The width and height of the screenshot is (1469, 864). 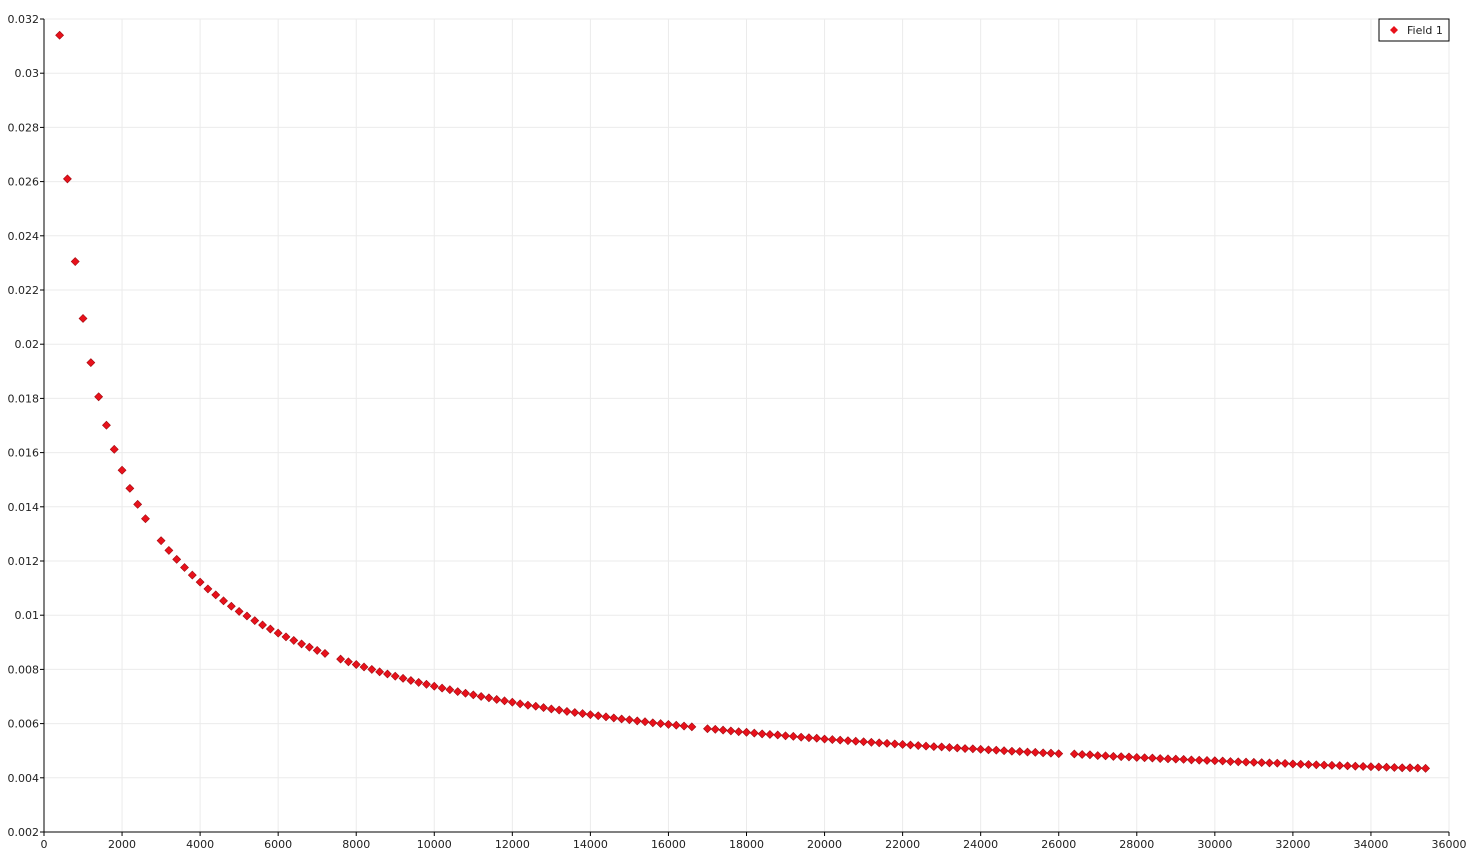 What do you see at coordinates (24, 290) in the screenshot?
I see `y-tick-label: 0.022` at bounding box center [24, 290].